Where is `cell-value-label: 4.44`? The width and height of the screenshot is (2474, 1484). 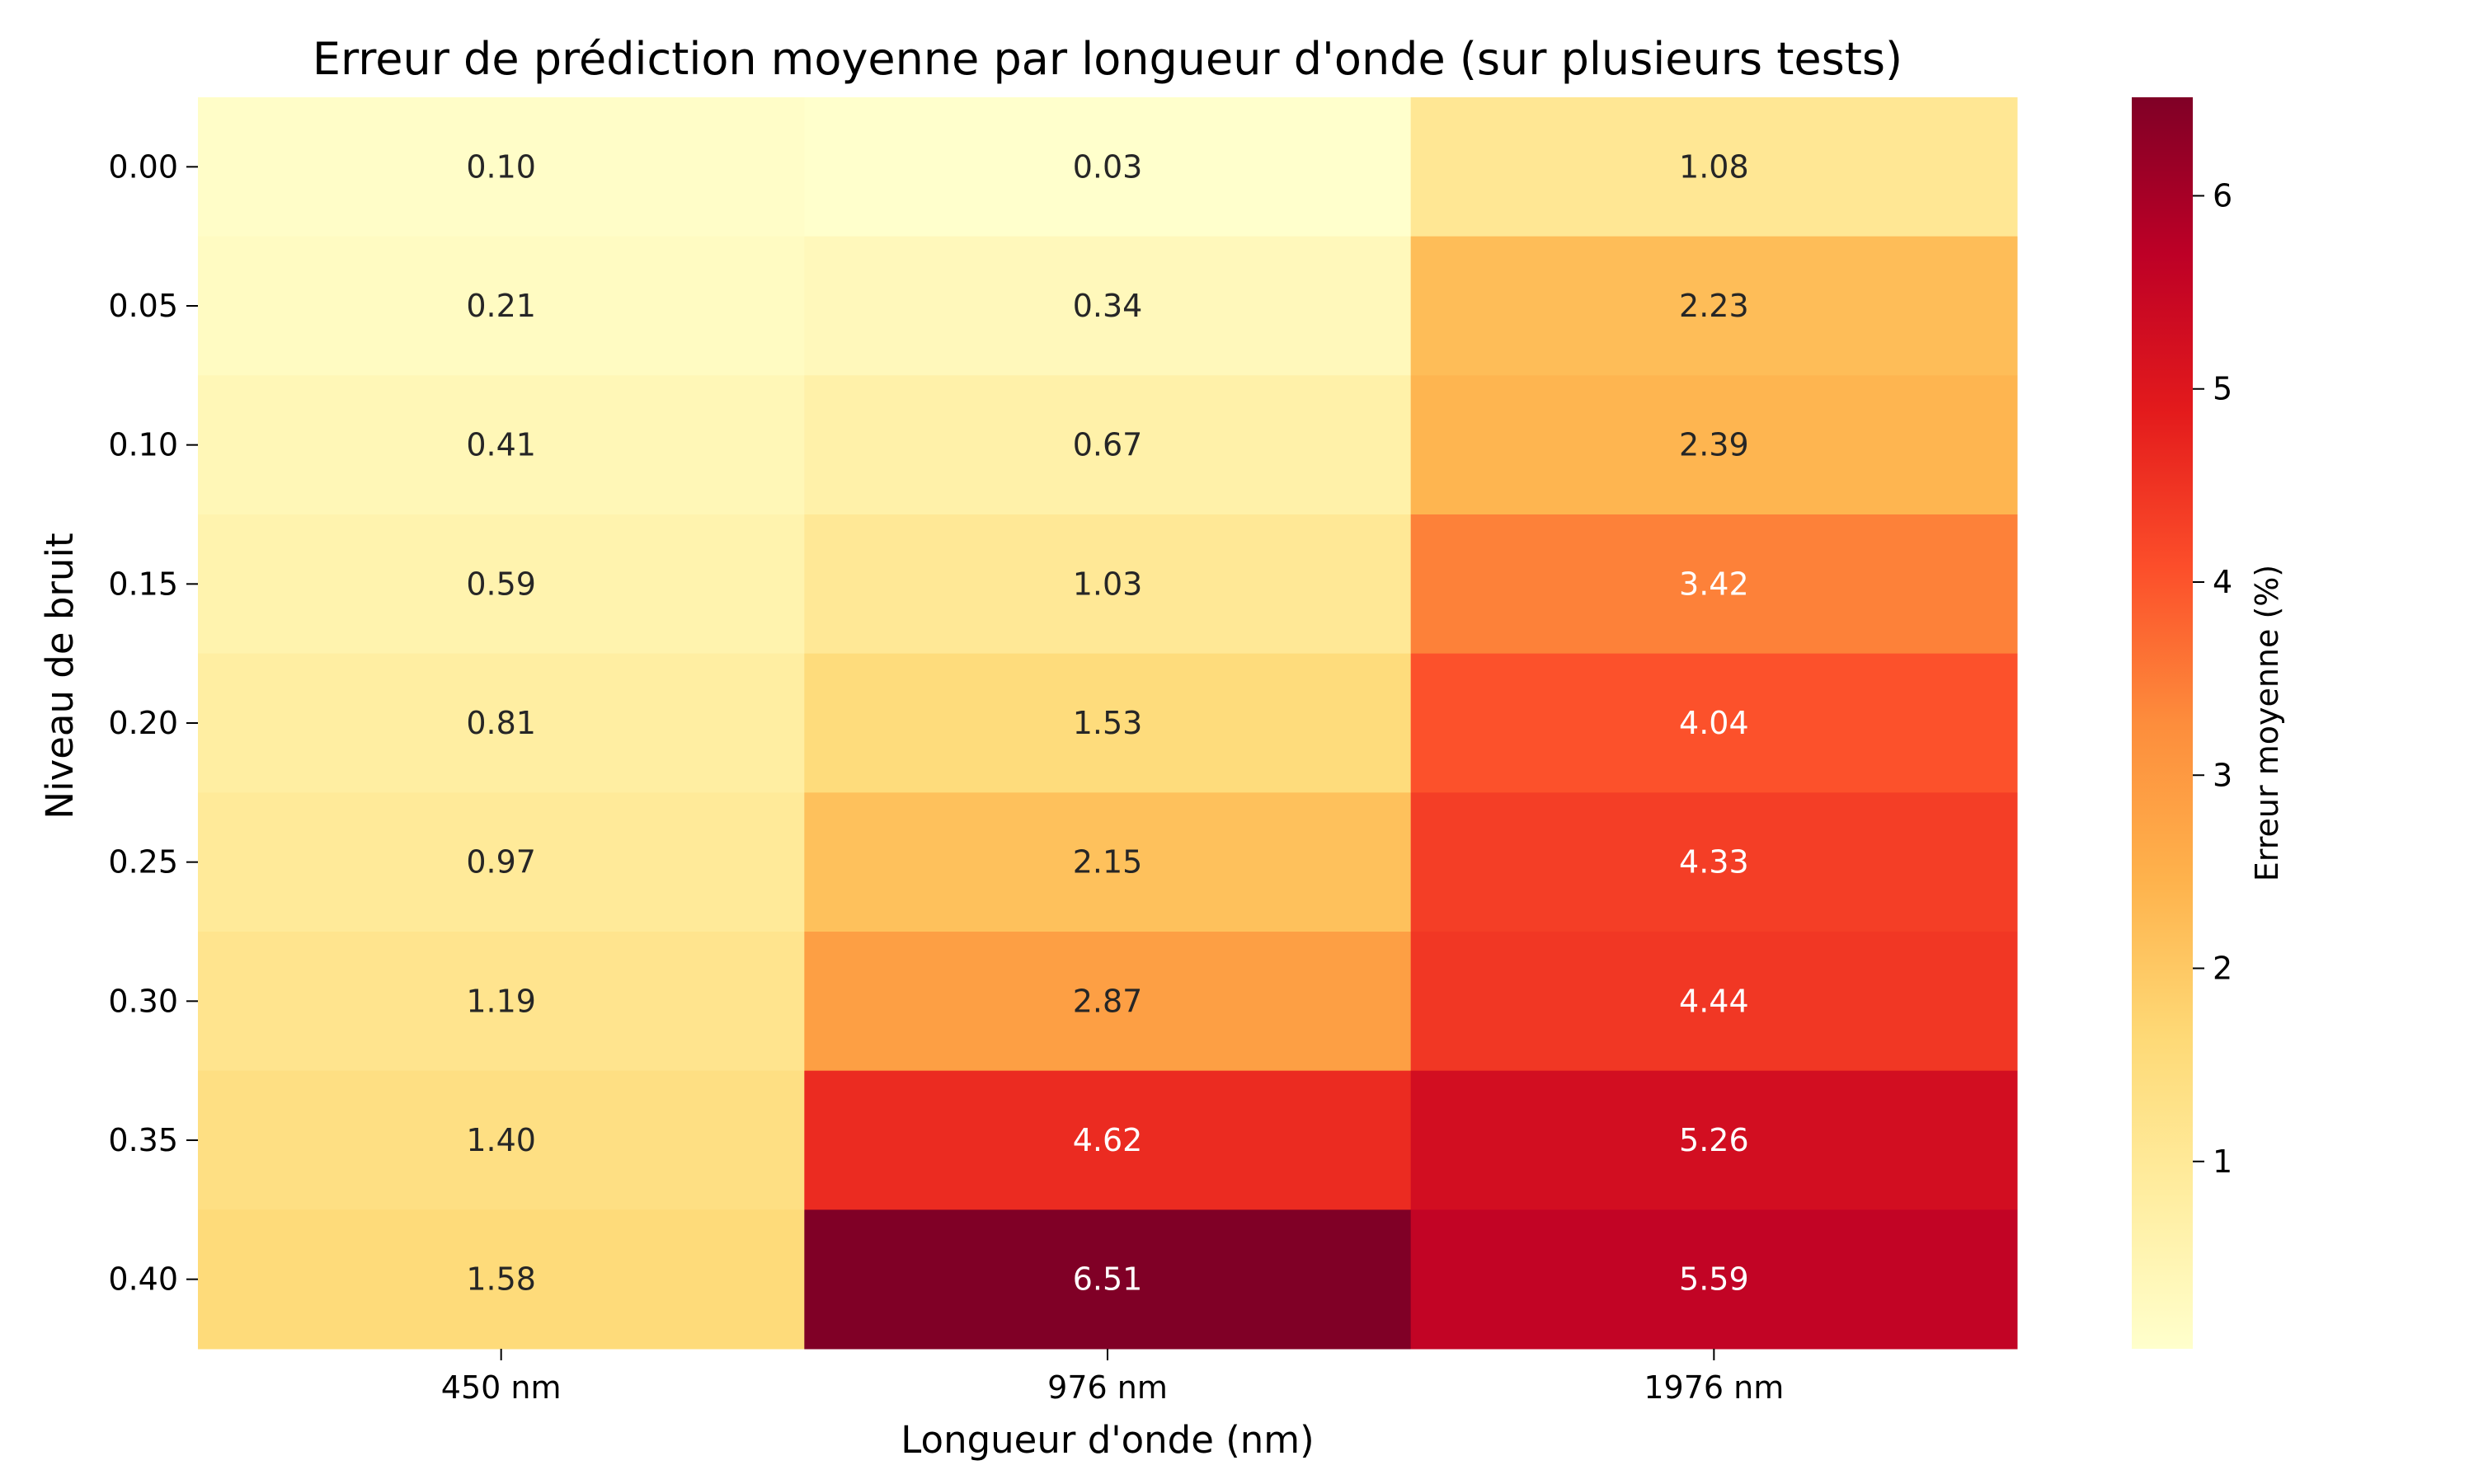 cell-value-label: 4.44 is located at coordinates (1714, 1001).